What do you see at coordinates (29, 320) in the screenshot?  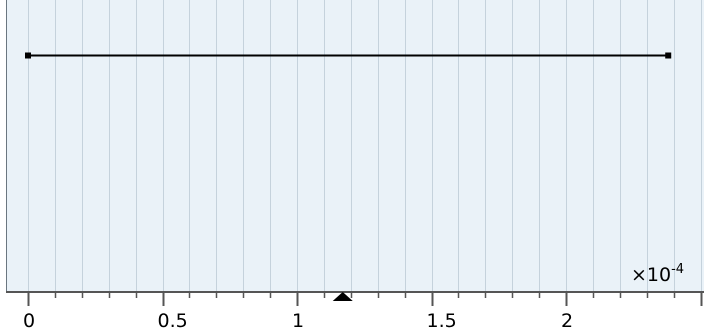 I see `tick-label: 0` at bounding box center [29, 320].